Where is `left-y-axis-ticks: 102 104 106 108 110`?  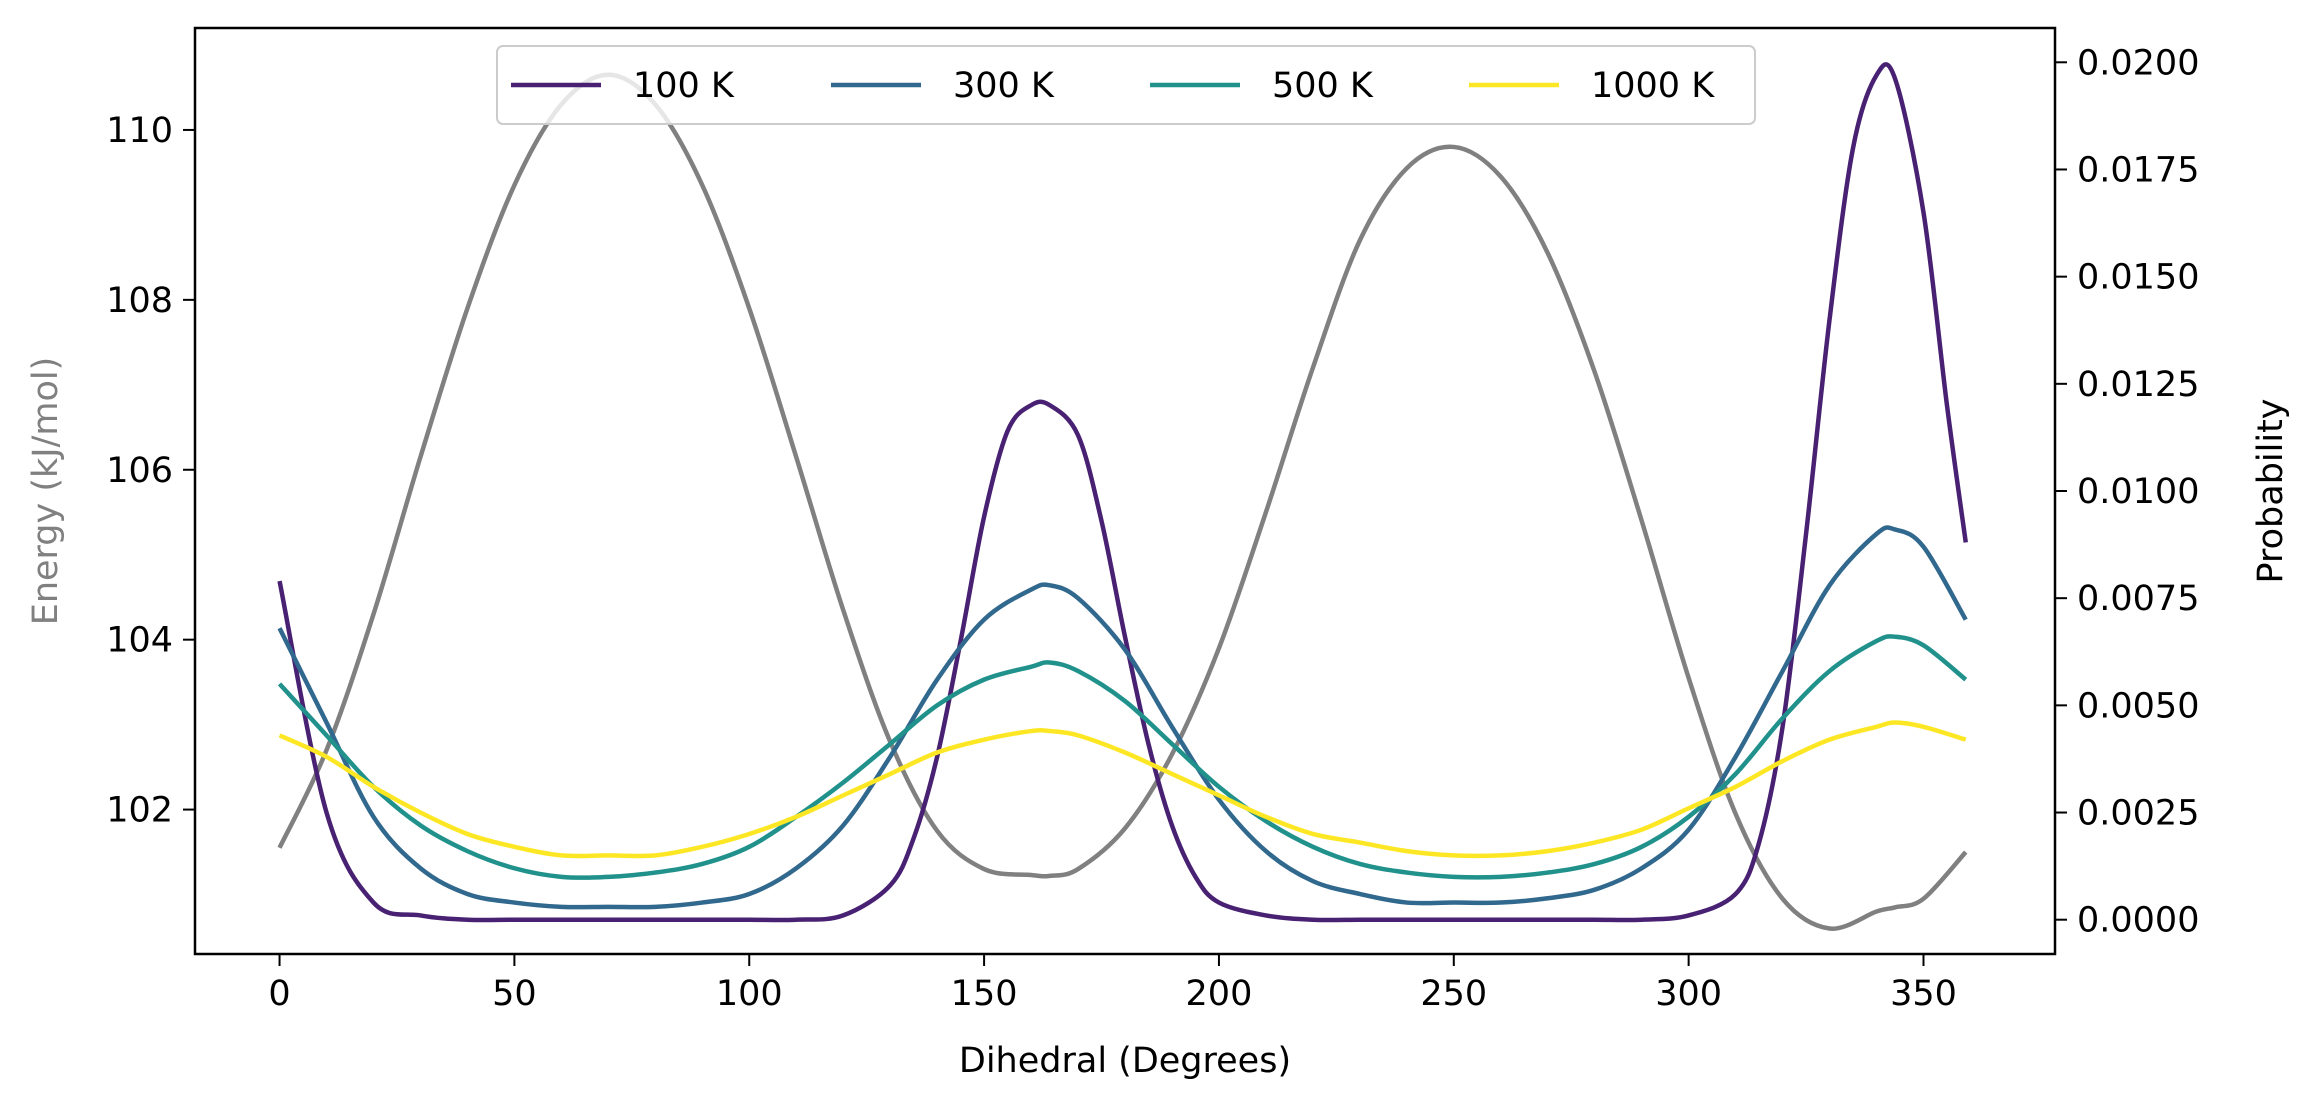
left-y-axis-ticks: 102 104 106 108 110 is located at coordinates (150, 471).